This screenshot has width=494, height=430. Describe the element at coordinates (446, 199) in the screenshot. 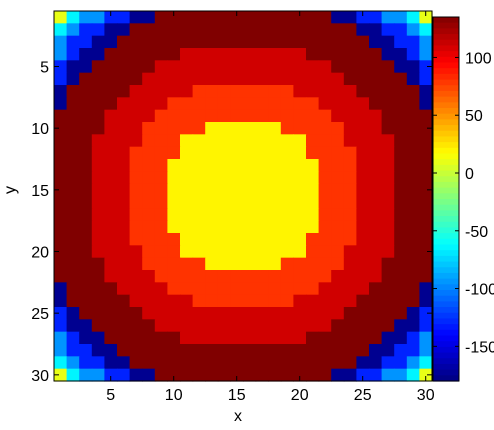

I see `colorbar-frame` at that location.